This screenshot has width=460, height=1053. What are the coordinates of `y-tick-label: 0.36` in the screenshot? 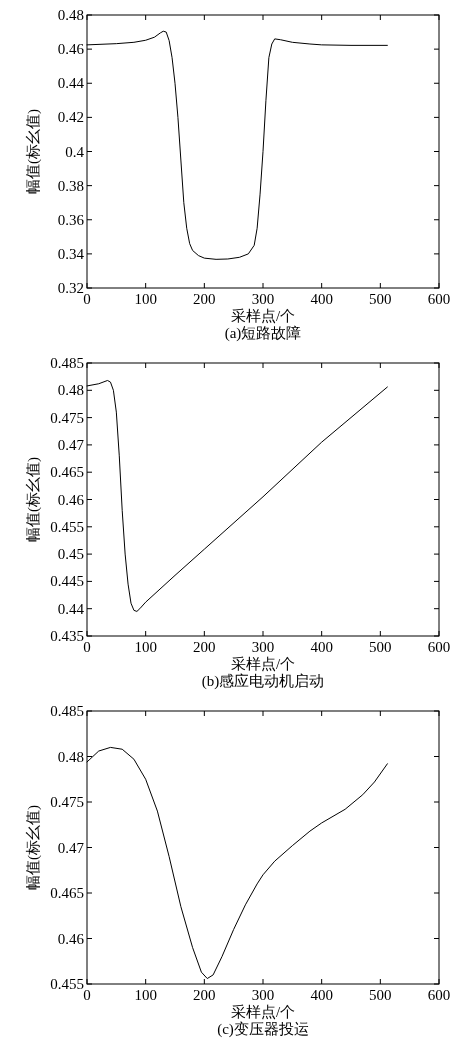 It's located at (71, 219).